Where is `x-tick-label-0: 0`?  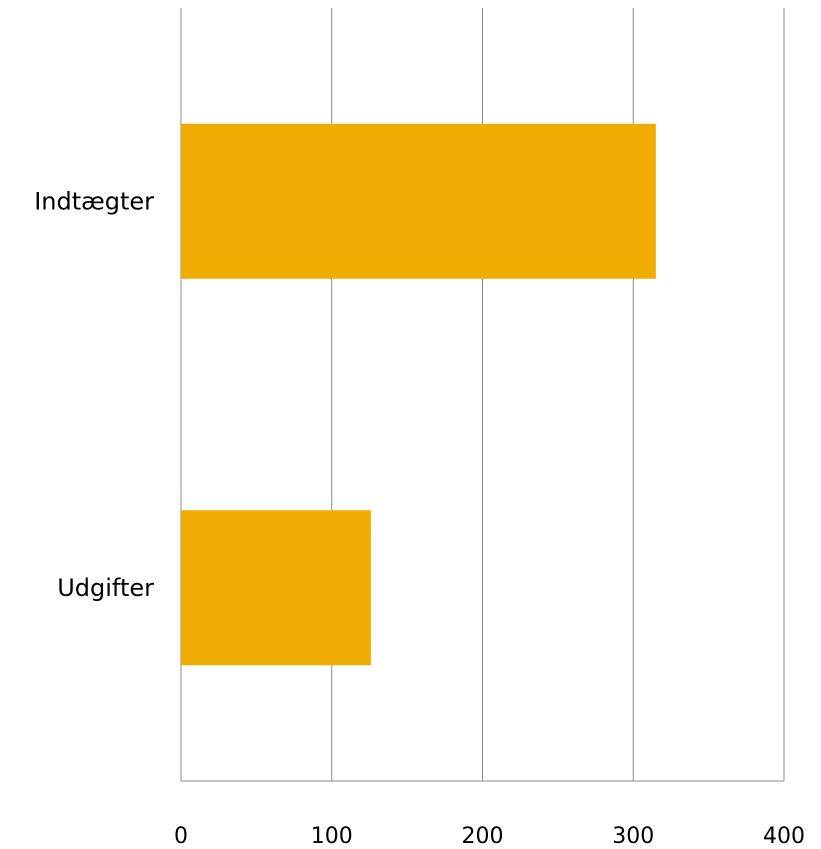
x-tick-label-0: 0 is located at coordinates (181, 836).